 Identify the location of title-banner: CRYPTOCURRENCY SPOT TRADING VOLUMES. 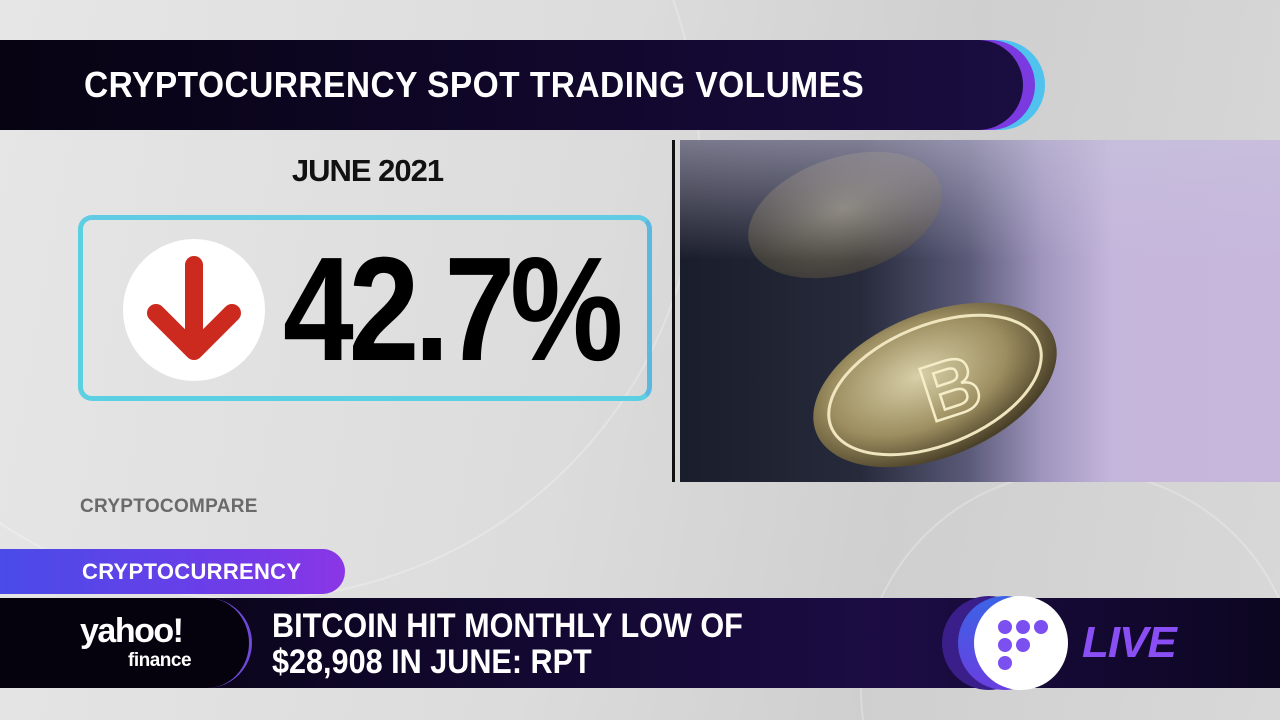
(522, 85).